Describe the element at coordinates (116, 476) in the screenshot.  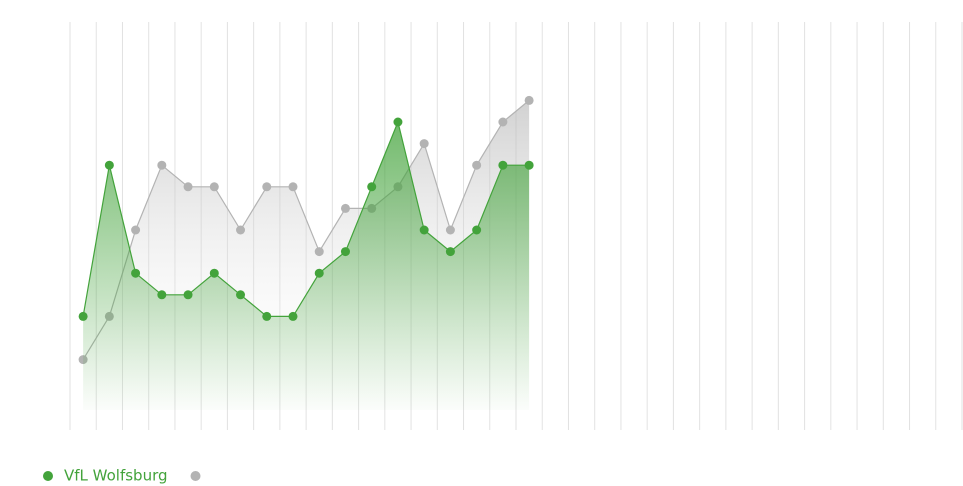
I see `legend-label: VfL Wolfsburg` at that location.